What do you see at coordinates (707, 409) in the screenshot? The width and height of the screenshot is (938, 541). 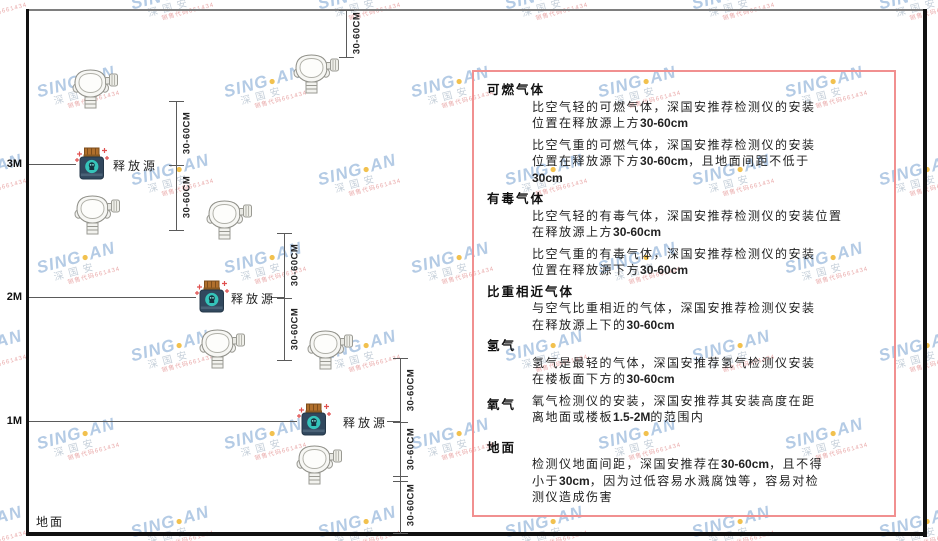 I see `section-paragraph: 氧气检测仪的安装，深国安推荐其安装高度在距 离地面或楼板1.5-2M的范围内` at bounding box center [707, 409].